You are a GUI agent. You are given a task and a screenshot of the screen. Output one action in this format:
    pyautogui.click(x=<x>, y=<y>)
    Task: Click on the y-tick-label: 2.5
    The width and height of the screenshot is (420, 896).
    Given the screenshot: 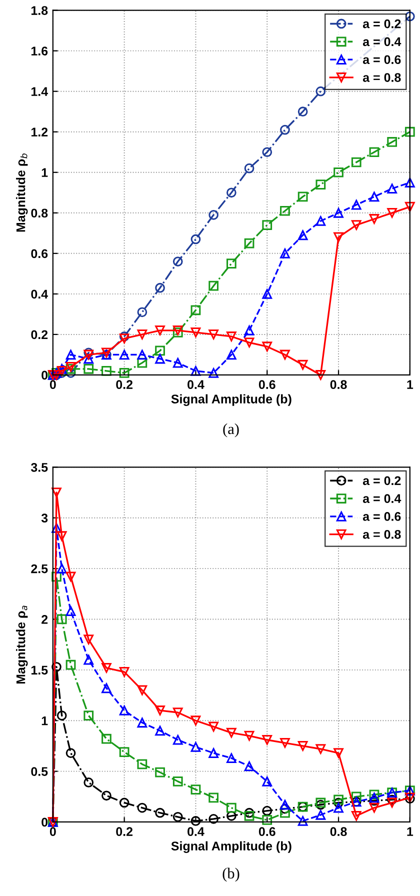 What is the action you would take?
    pyautogui.click(x=39, y=569)
    